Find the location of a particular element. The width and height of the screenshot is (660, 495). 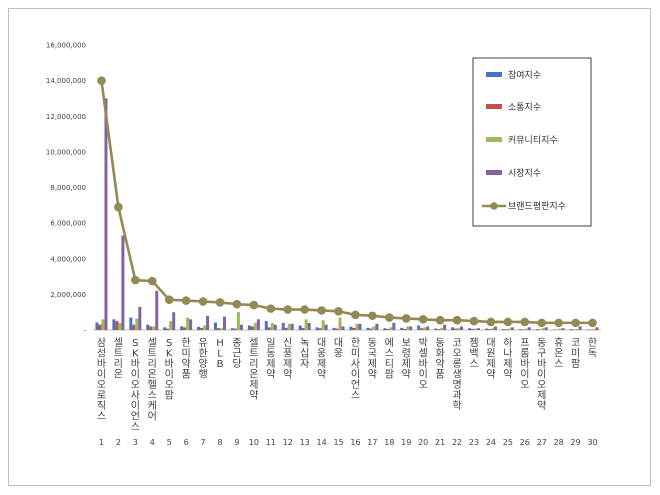

x-rank-label: 11 is located at coordinates (271, 442).